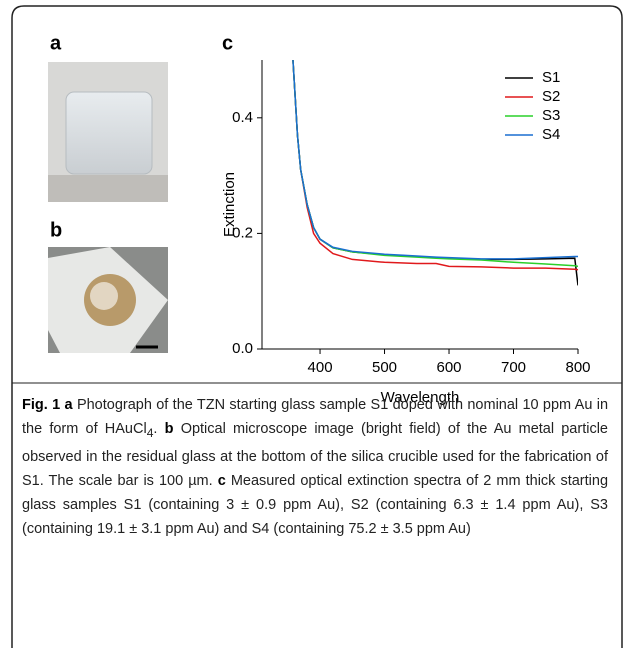 This screenshot has height=651, width=627. Describe the element at coordinates (108, 132) in the screenshot. I see `photo-a` at that location.